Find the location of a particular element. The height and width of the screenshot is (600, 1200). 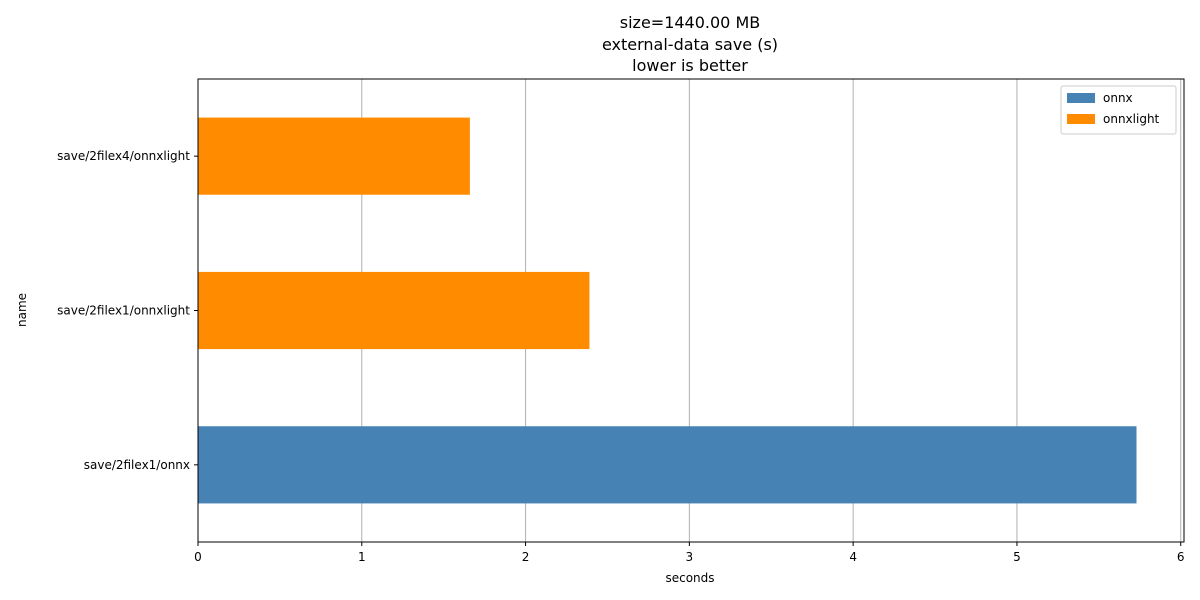

title-line-2: external-data save (s) is located at coordinates (690, 44).